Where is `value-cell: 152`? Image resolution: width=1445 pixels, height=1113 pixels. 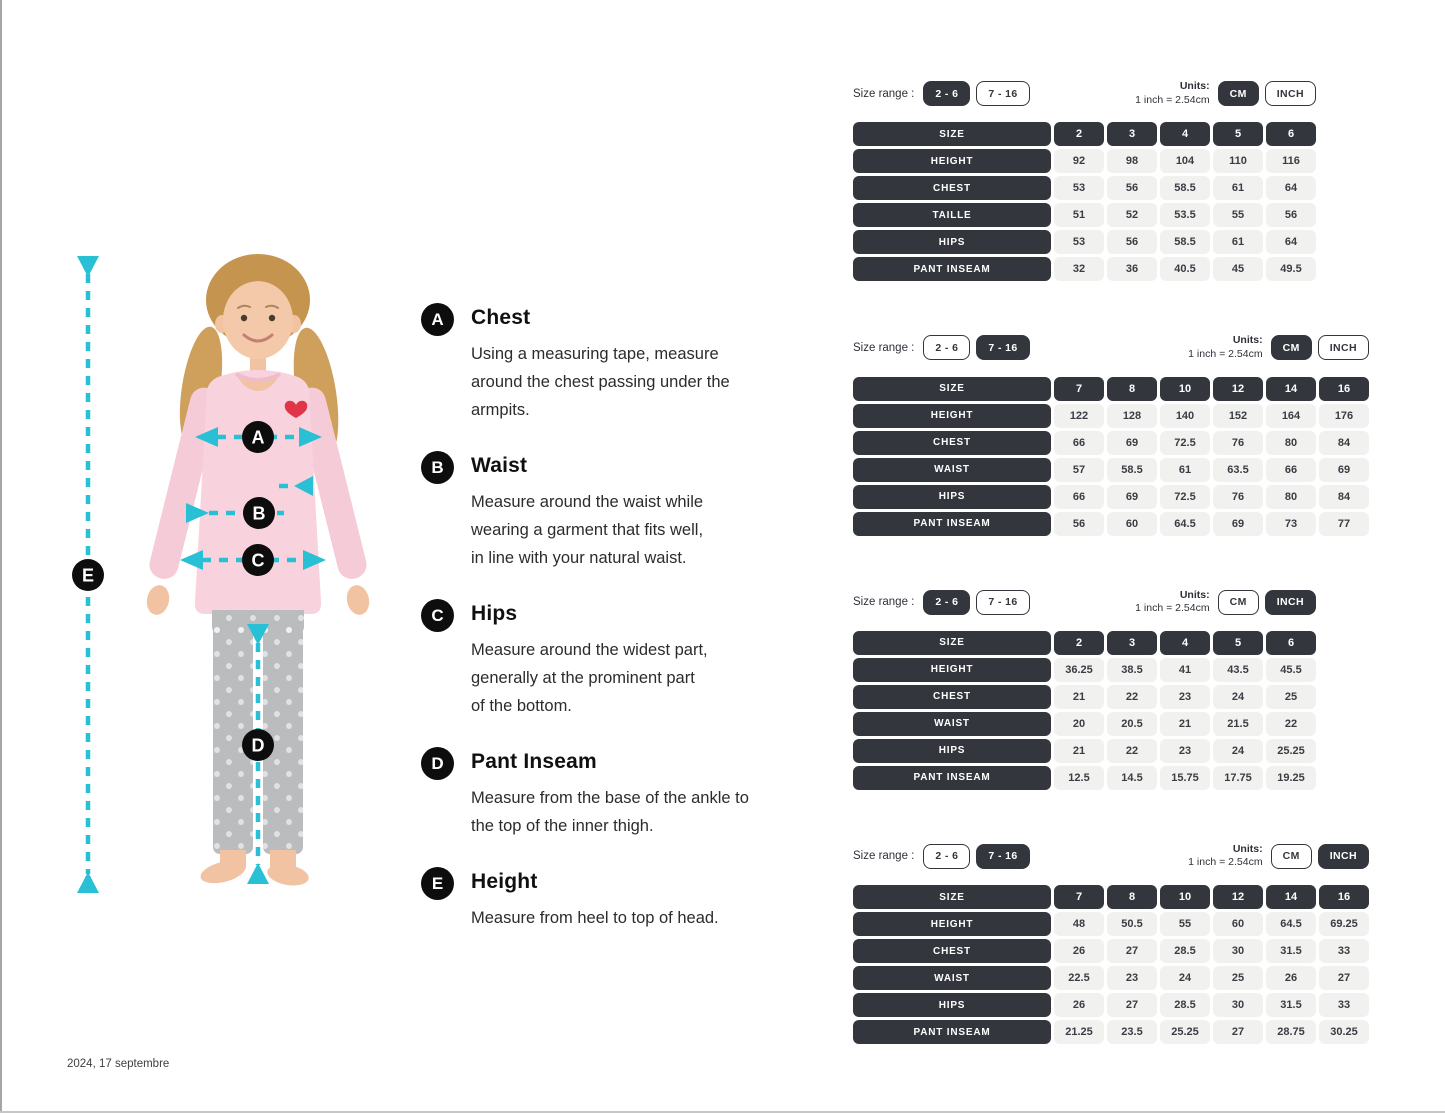 value-cell: 152 is located at coordinates (1238, 415).